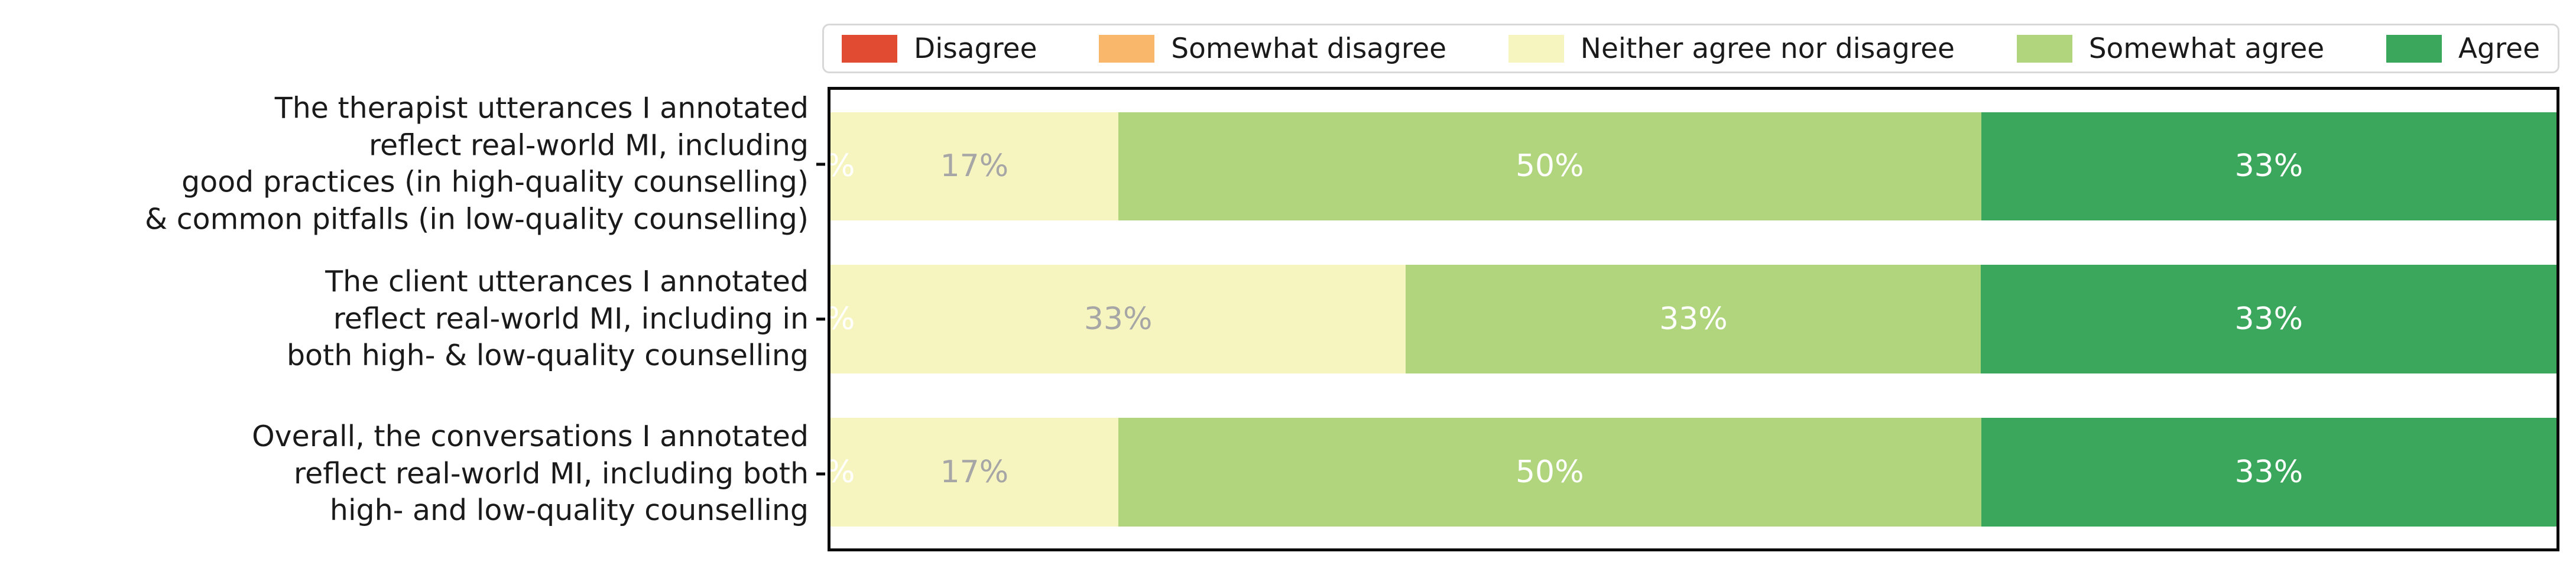 This screenshot has width=2576, height=562. I want to click on stacked-bar: 0%0%33%33%33%, so click(1693, 319).